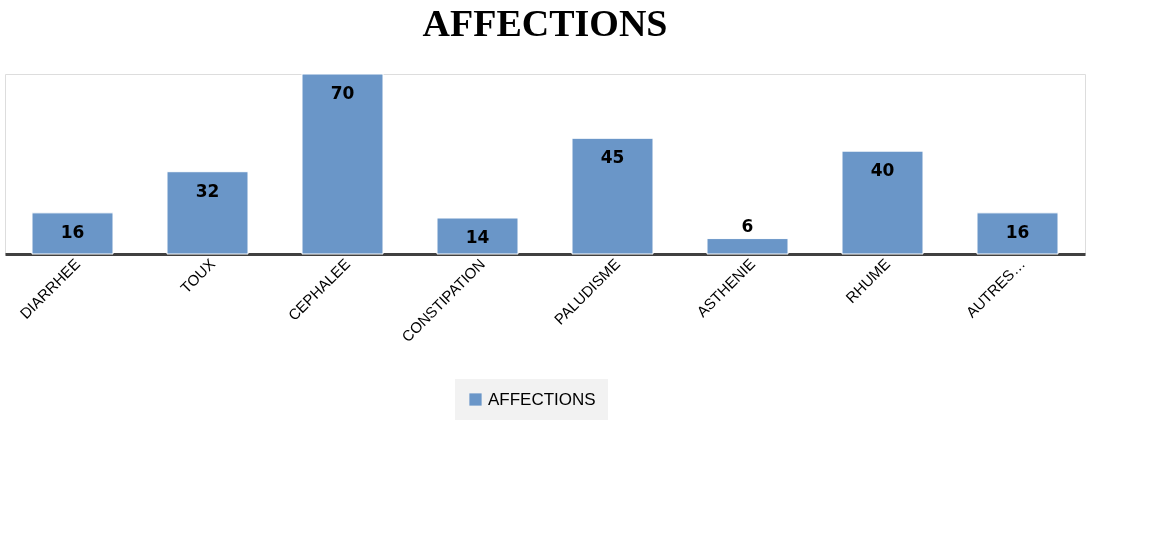  I want to click on data-label: 70, so click(342, 93).